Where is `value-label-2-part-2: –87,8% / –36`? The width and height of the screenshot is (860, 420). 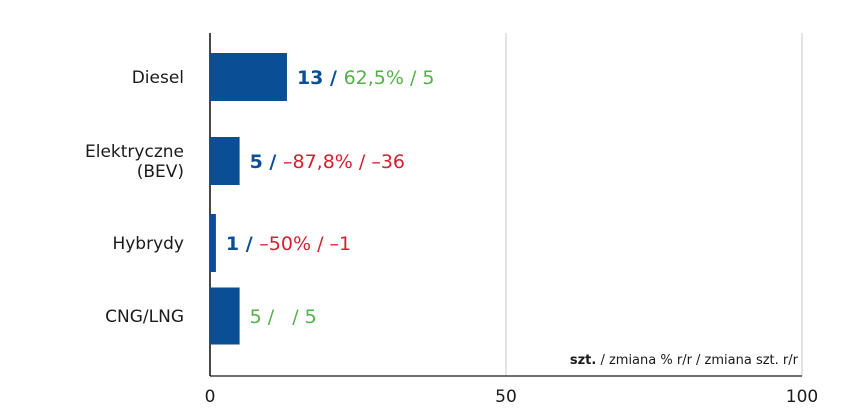 value-label-2-part-2: –87,8% / –36 is located at coordinates (344, 162).